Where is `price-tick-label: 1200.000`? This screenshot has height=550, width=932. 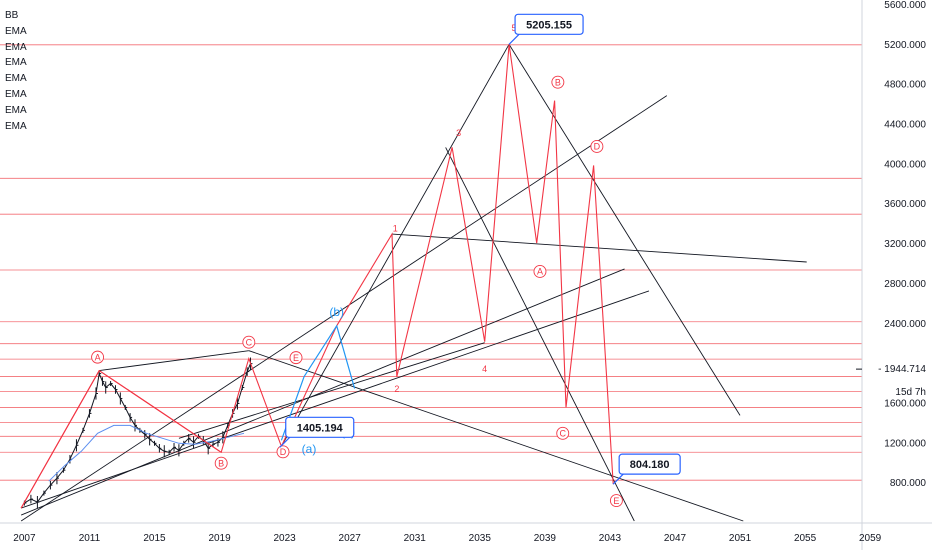
price-tick-label: 1200.000 is located at coordinates (905, 443).